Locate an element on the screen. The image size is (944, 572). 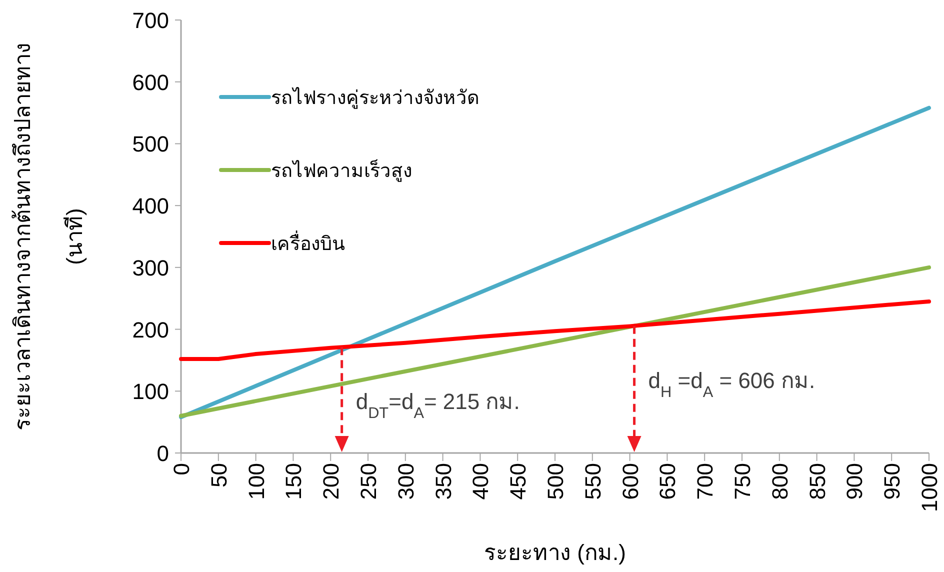
x-tick-label: 50 is located at coordinates (219, 475).